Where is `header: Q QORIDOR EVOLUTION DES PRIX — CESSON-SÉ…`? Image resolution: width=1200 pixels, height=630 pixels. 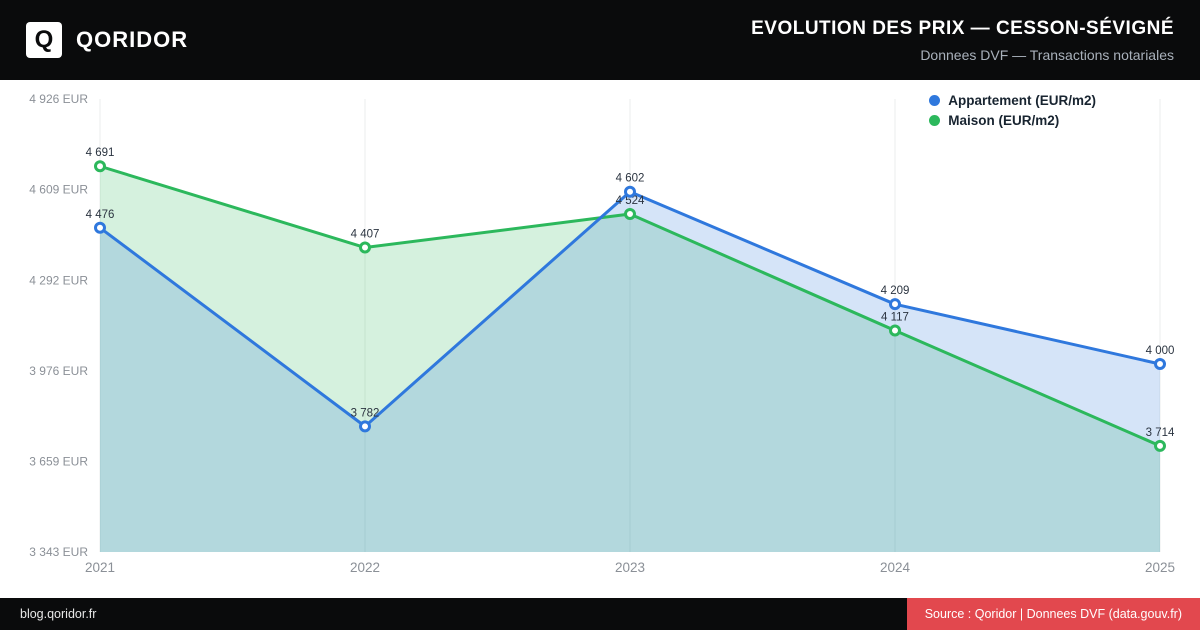 header: Q QORIDOR EVOLUTION DES PRIX — CESSON-SÉ… is located at coordinates (600, 40).